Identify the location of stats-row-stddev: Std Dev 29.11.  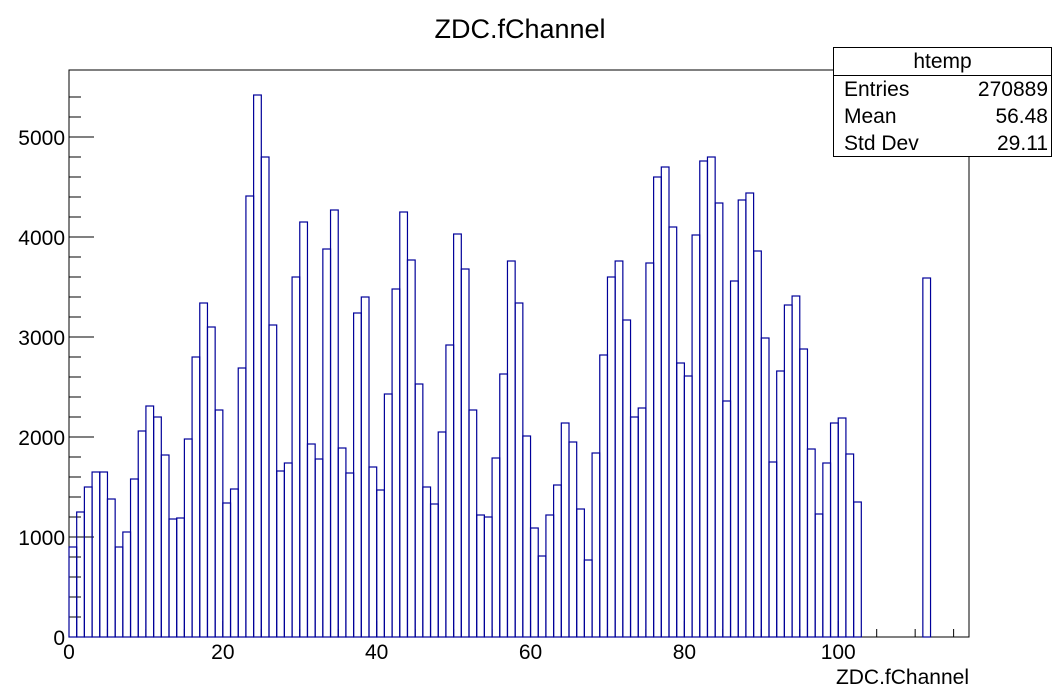
(942, 143).